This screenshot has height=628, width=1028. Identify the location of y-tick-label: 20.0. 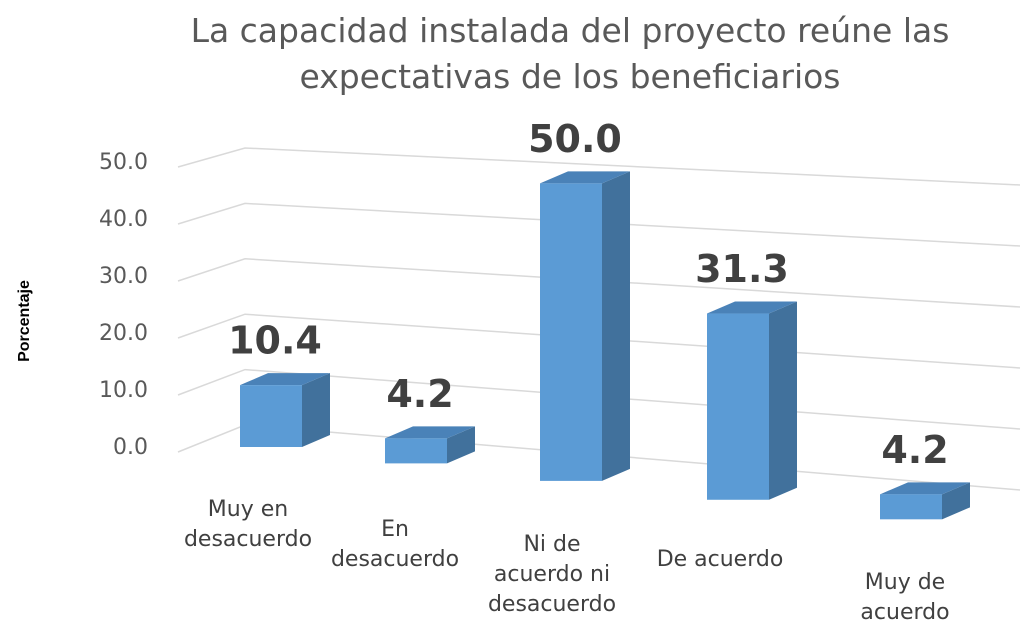
(123, 333).